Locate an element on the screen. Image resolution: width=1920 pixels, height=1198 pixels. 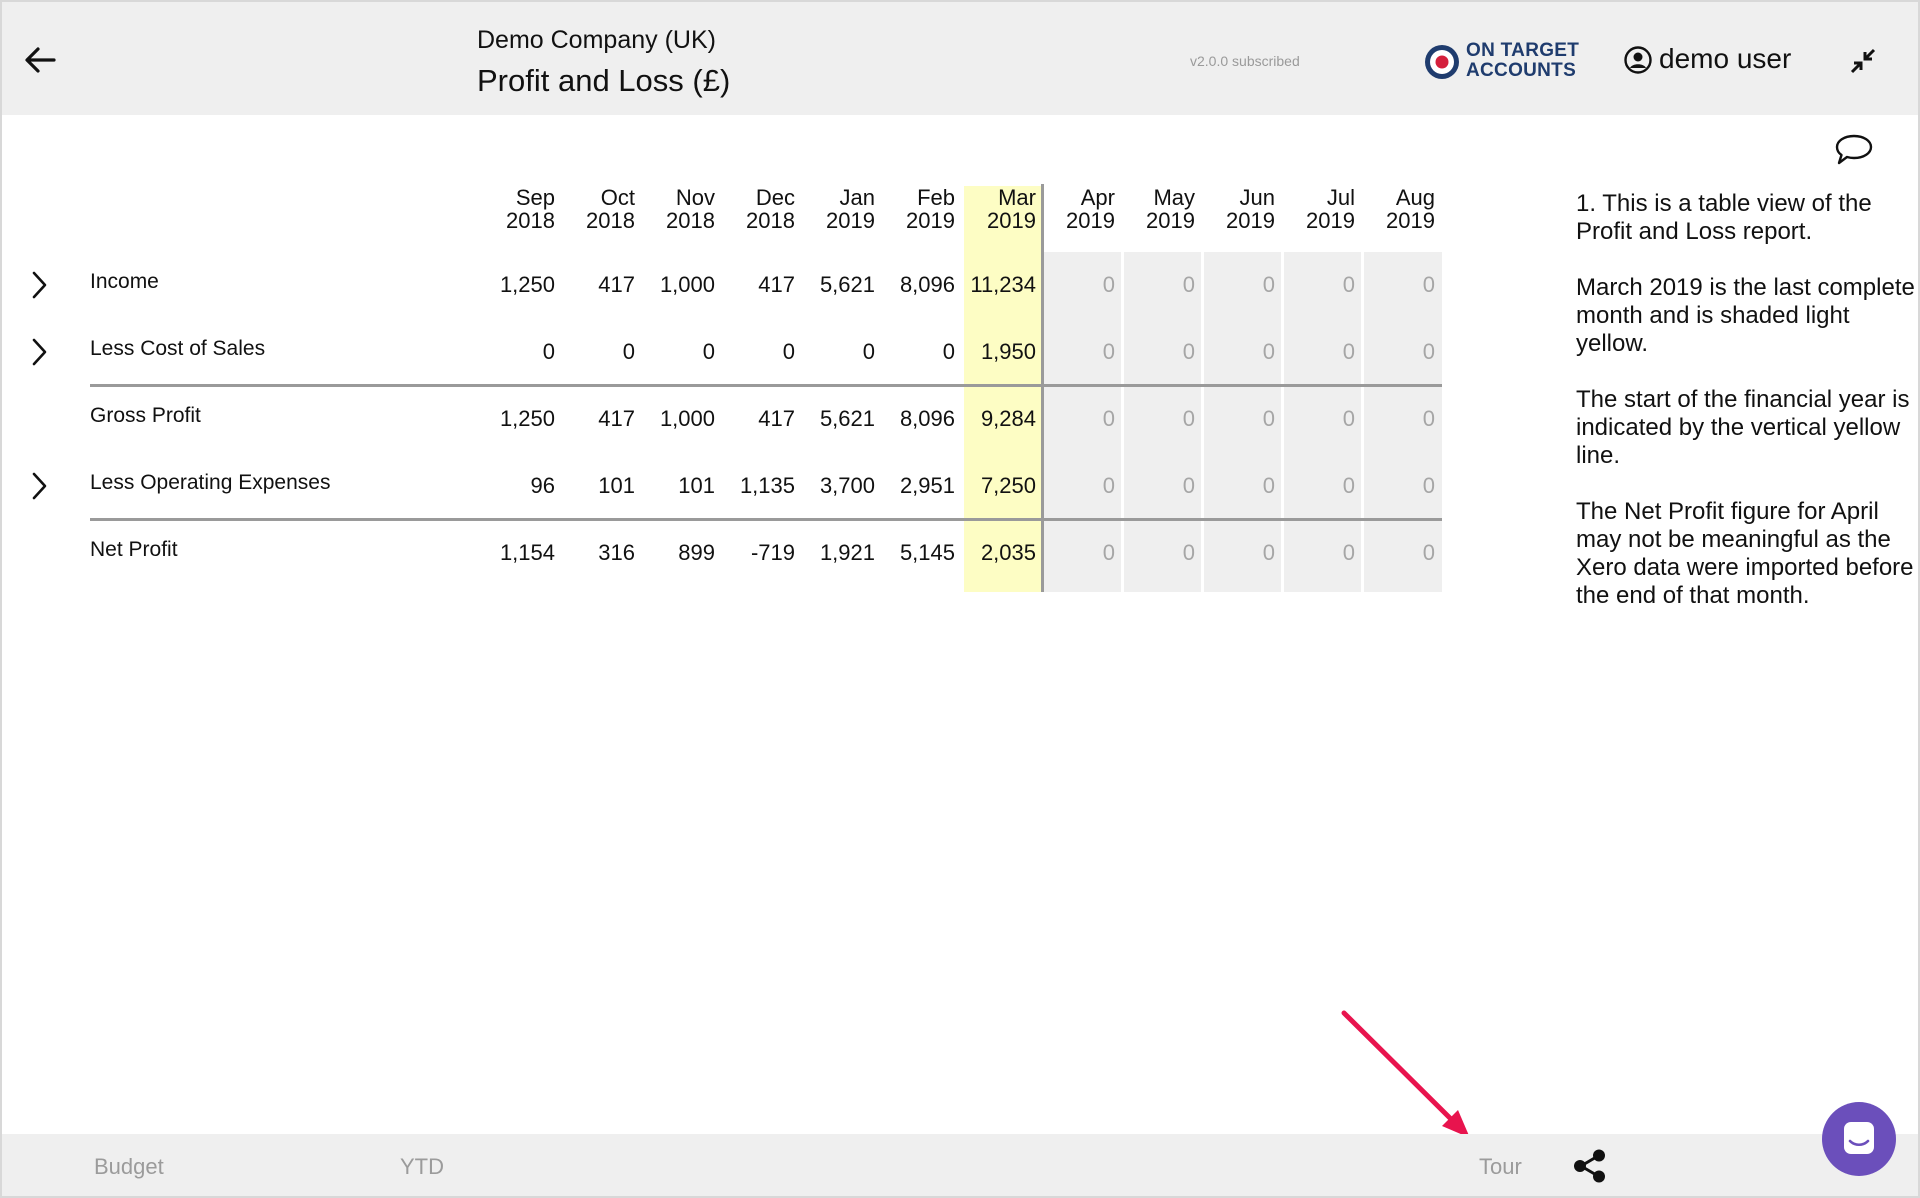
table-cell: 899 is located at coordinates (696, 552).